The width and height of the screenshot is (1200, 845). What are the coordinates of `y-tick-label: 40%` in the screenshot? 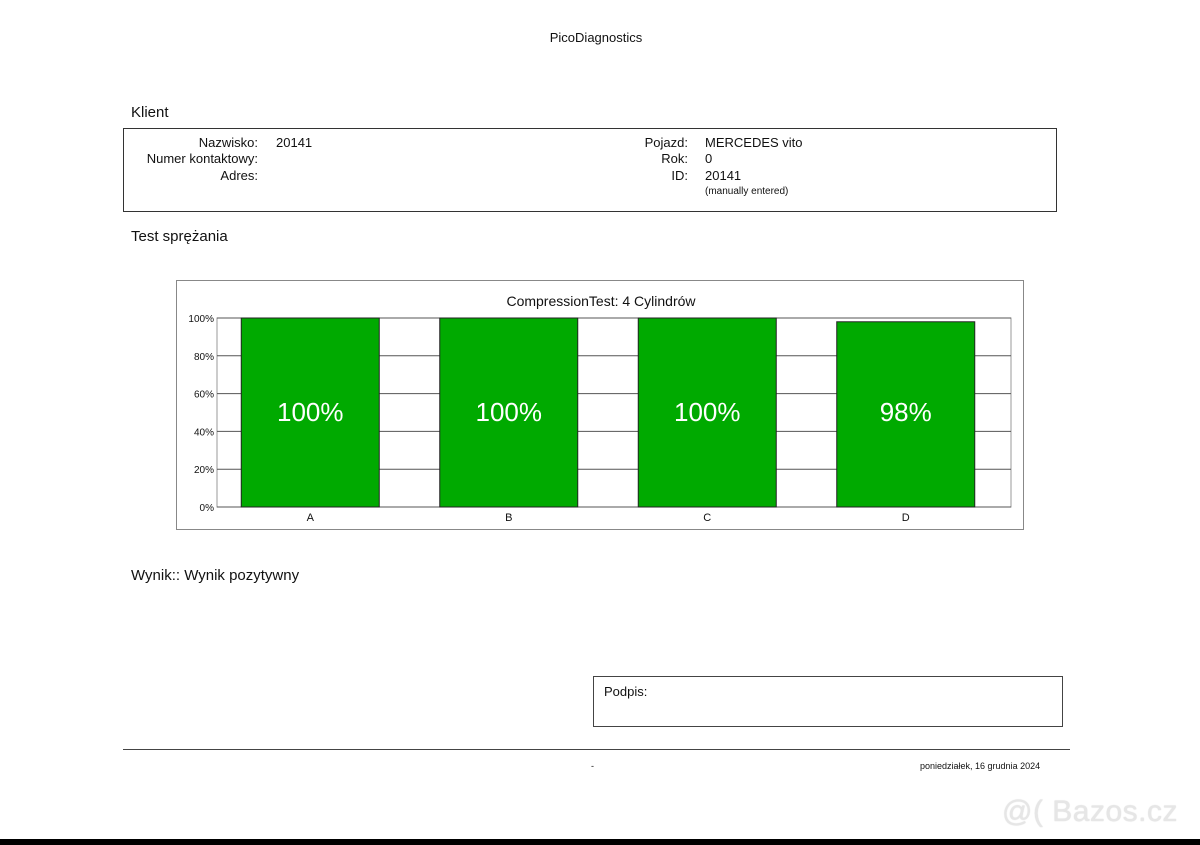 It's located at (204, 432).